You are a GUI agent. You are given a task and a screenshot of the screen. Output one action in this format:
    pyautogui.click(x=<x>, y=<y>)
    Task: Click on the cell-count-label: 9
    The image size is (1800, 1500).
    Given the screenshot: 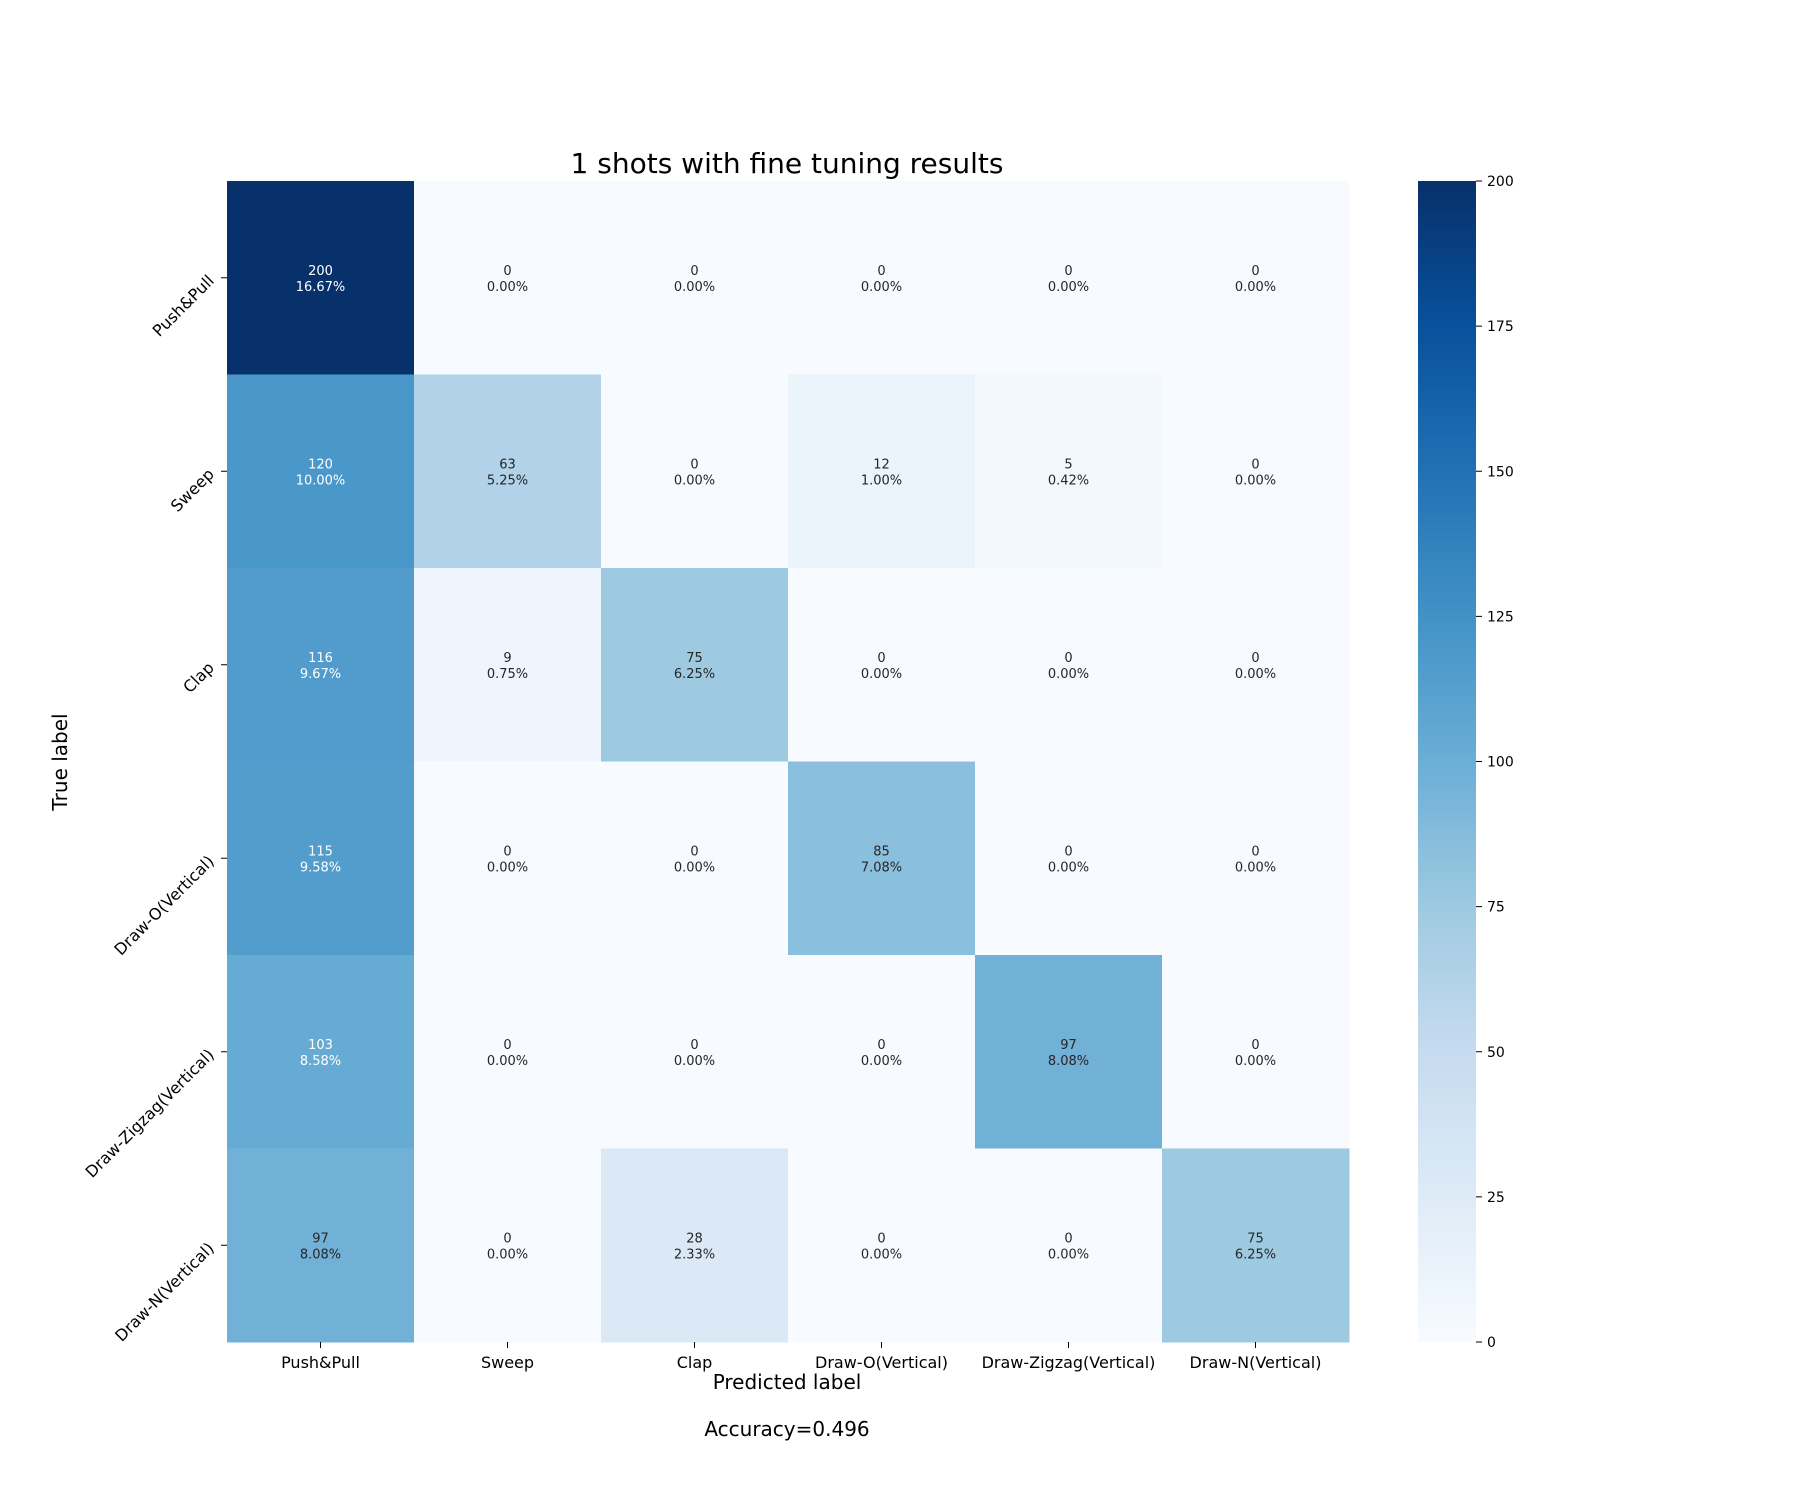 What is the action you would take?
    pyautogui.click(x=507, y=658)
    